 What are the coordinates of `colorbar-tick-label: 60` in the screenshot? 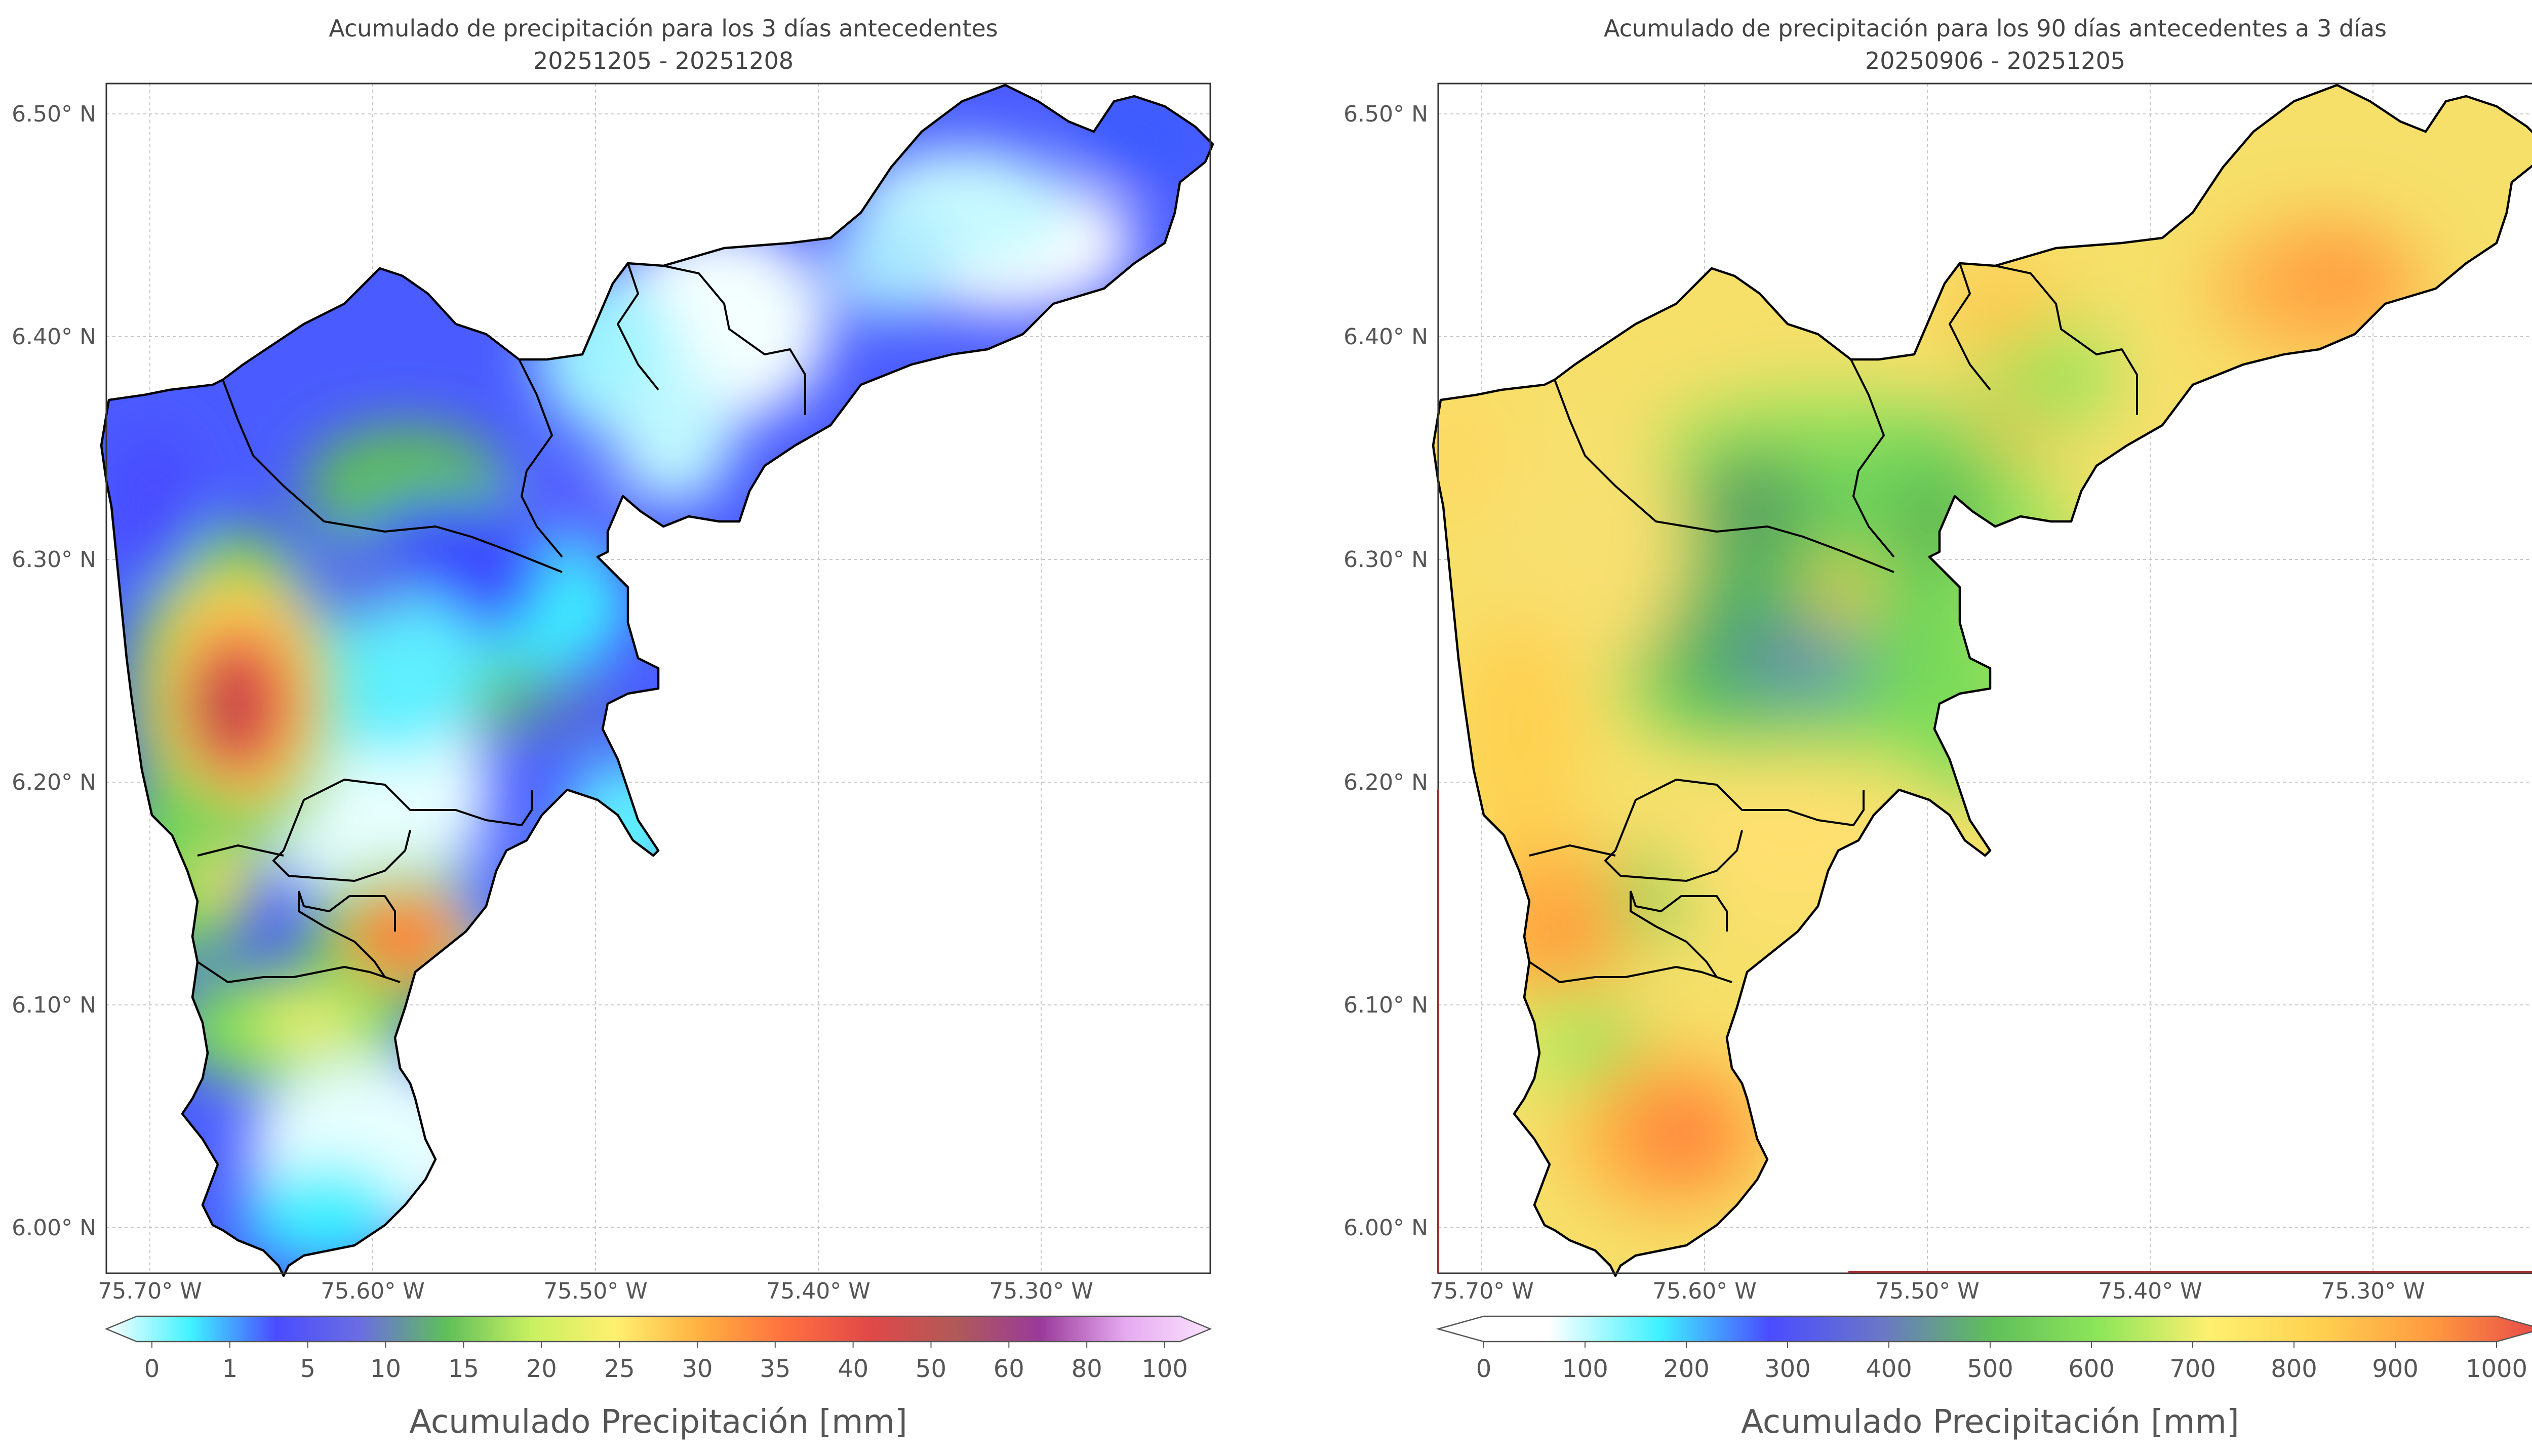 It's located at (1009, 1369).